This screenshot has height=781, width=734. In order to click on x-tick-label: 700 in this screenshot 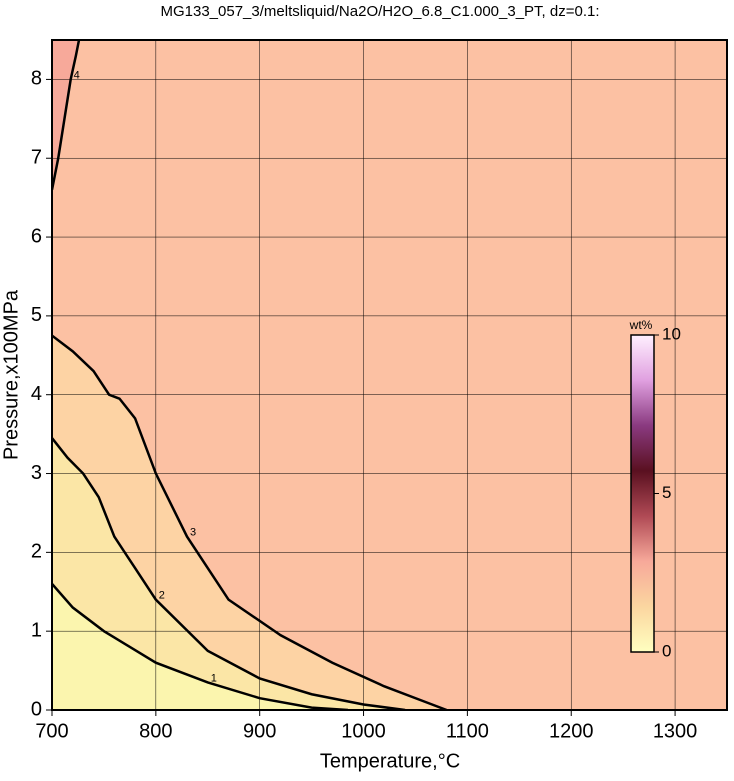, I will do `click(51, 731)`.